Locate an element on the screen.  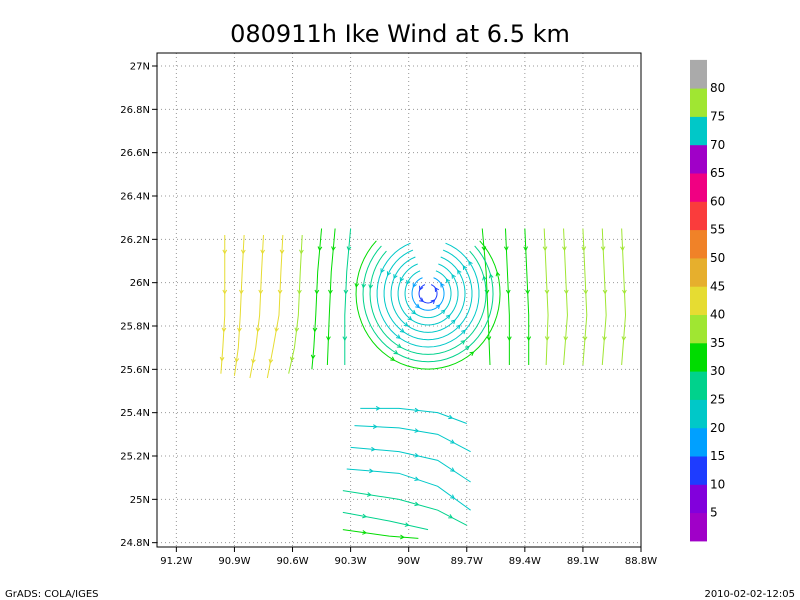
x-tick-label: 90.9W is located at coordinates (234, 561).